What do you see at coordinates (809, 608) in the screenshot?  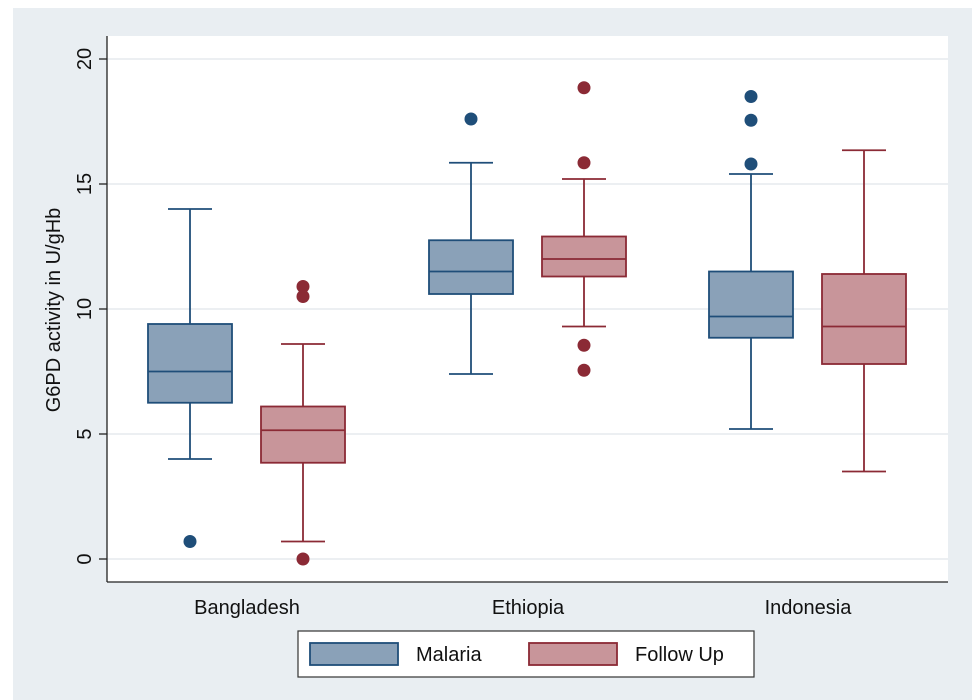 I see `x-category-label-indonesia: Indonesia` at bounding box center [809, 608].